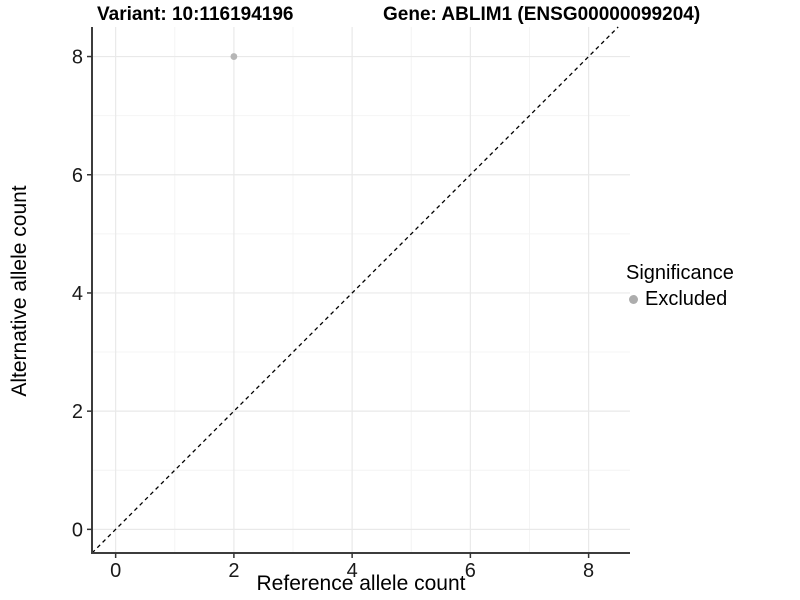  What do you see at coordinates (115, 571) in the screenshot?
I see `x-tick-label: 0` at bounding box center [115, 571].